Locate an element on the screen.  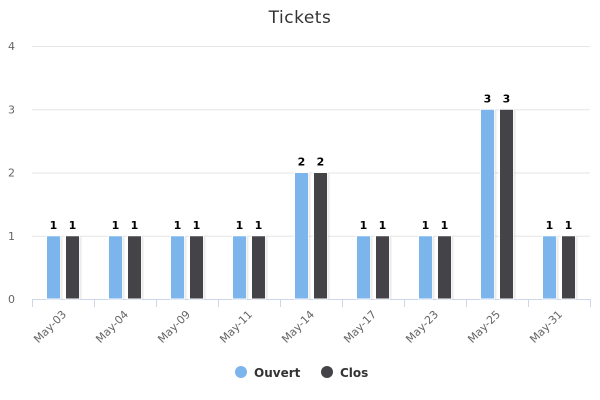
y-tick-label: 0 is located at coordinates (11, 299).